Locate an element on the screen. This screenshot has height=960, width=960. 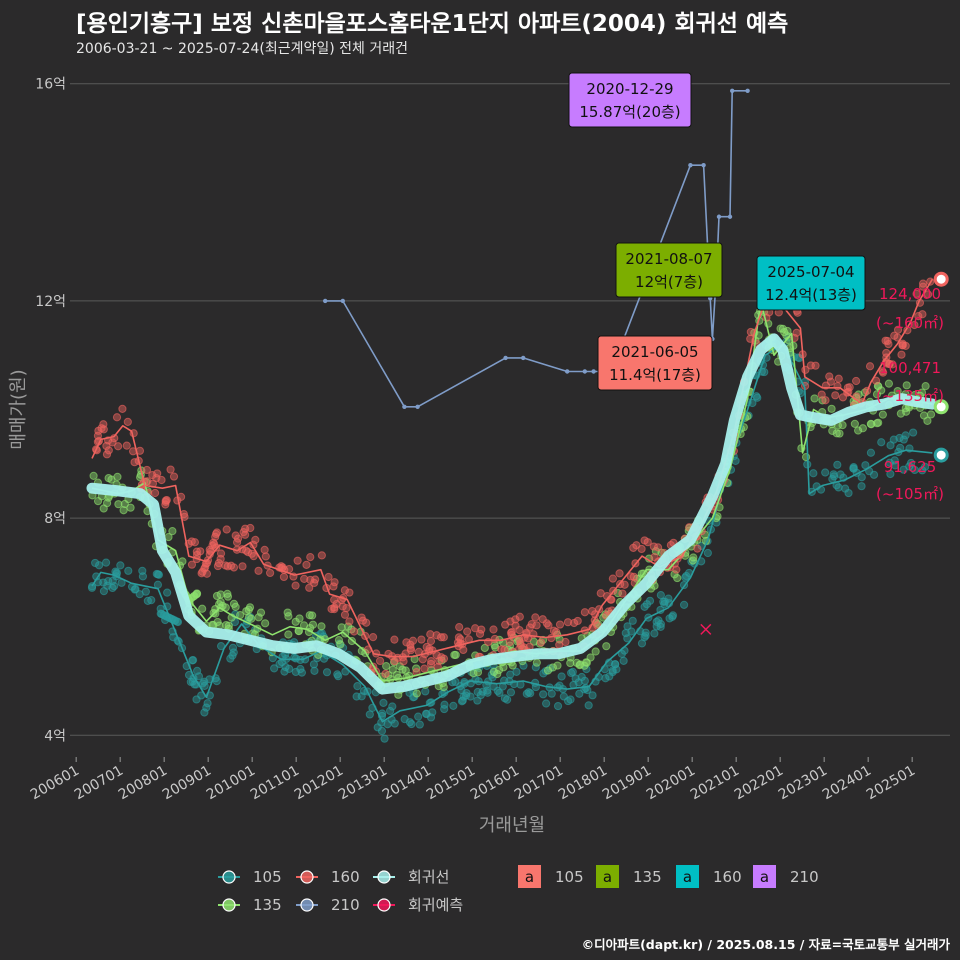
x-tick-label: 202101 is located at coordinates (715, 783).